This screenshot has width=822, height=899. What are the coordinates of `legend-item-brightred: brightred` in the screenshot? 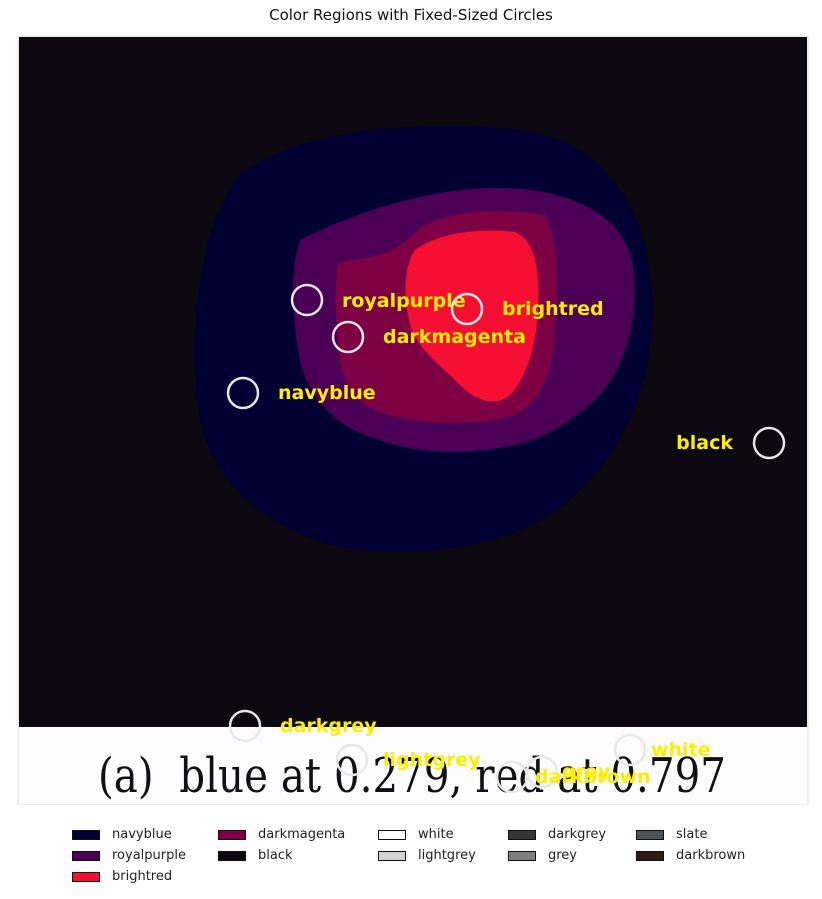 It's located at (145, 876).